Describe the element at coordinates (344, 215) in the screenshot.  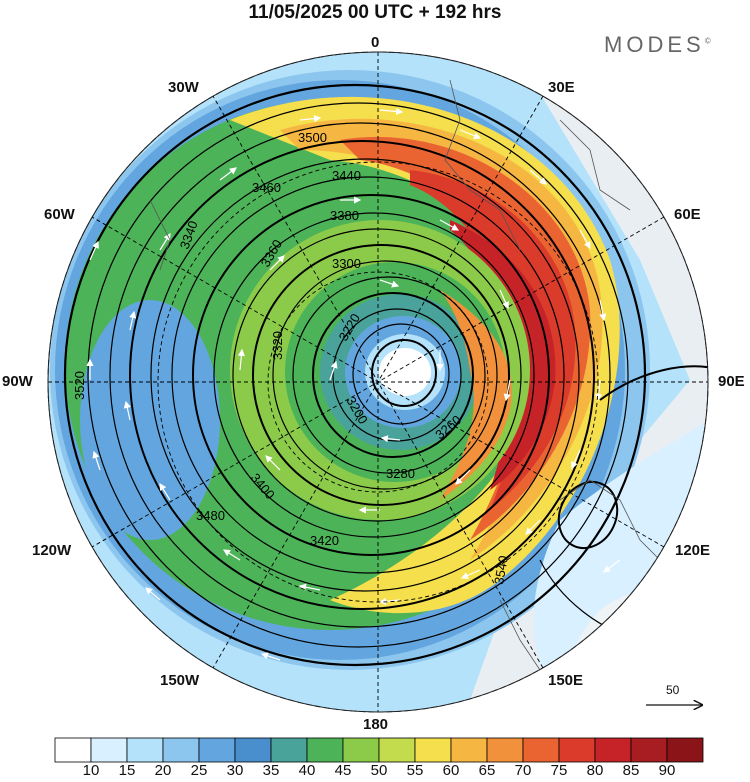
I see `contour-label: 3380` at that location.